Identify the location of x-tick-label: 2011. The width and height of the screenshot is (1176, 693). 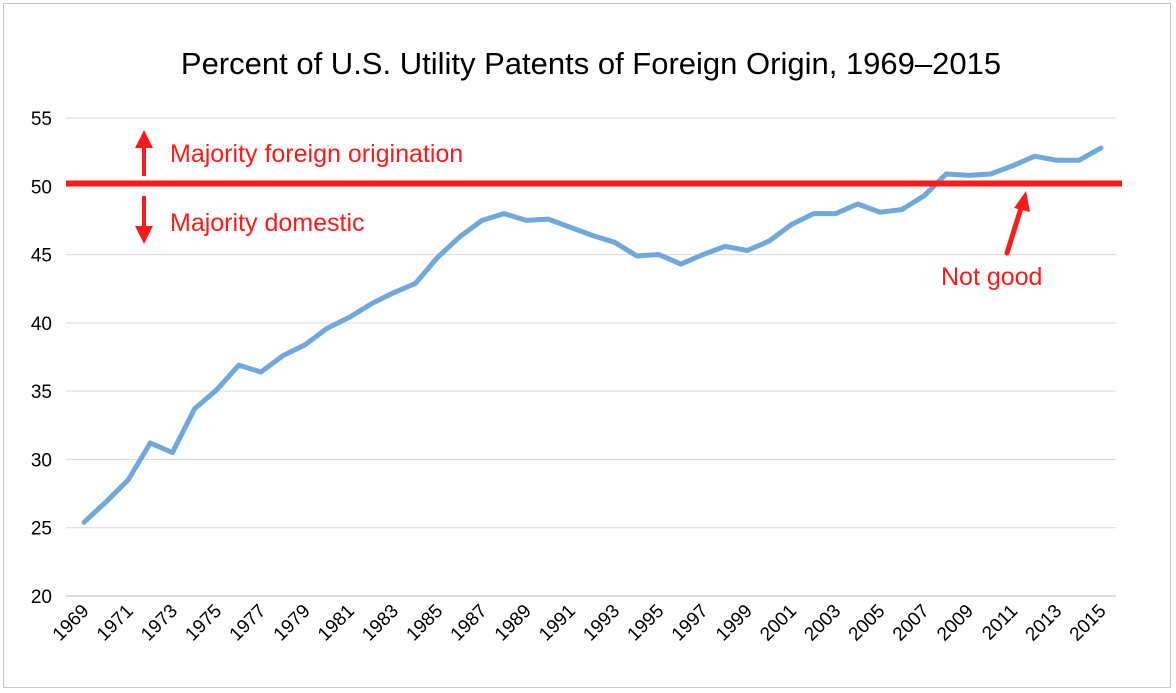
(1000, 623).